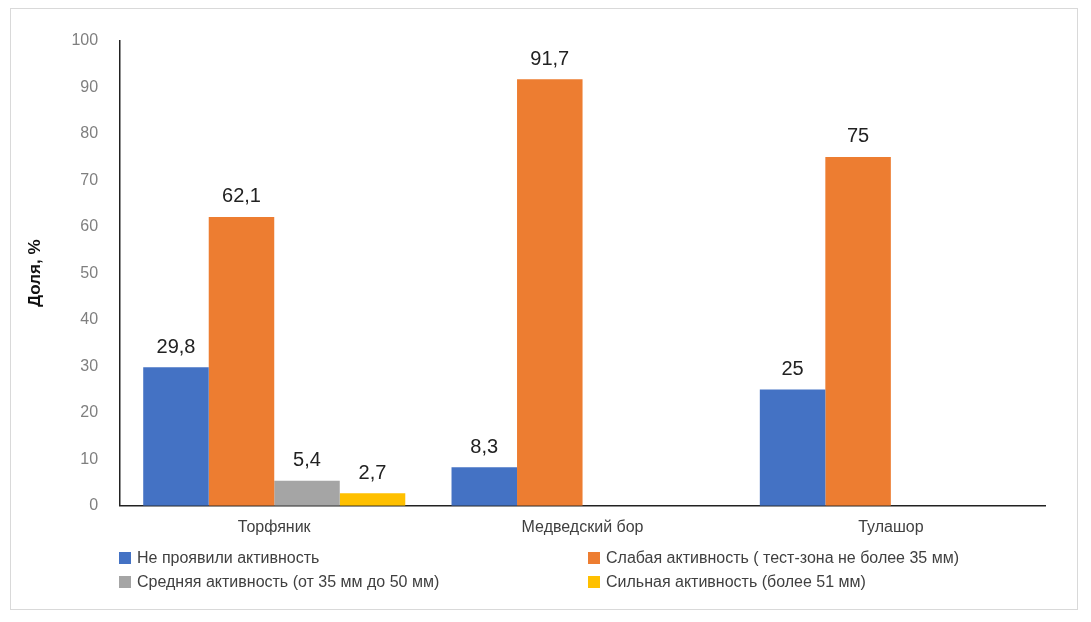  What do you see at coordinates (89, 458) in the screenshot?
I see `y-tick-label: 10` at bounding box center [89, 458].